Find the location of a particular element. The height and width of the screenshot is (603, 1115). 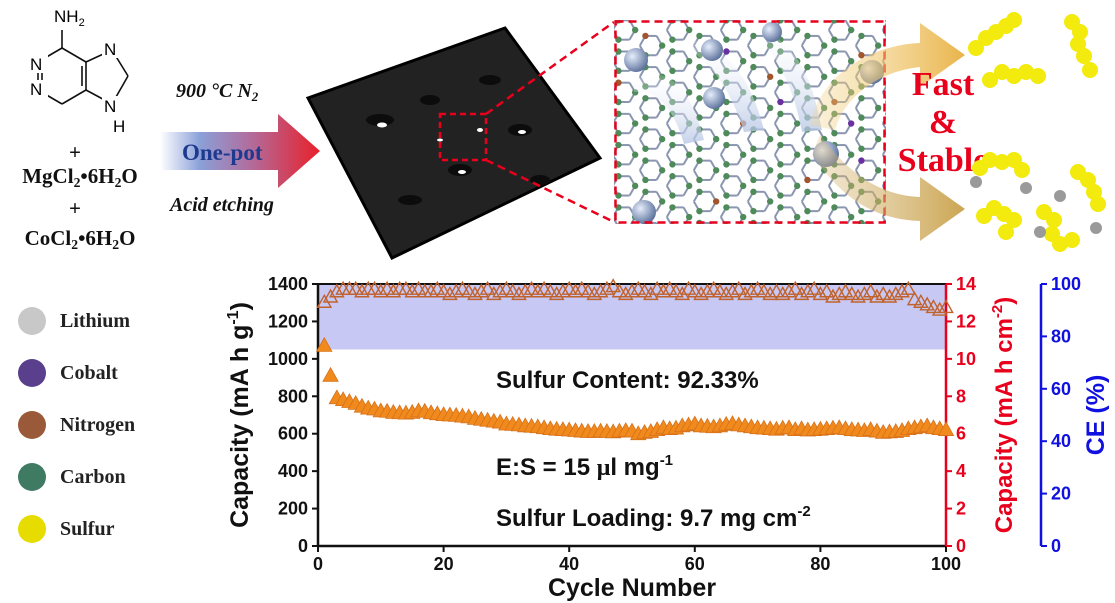

porous-carbon-sheet is located at coordinates (454, 143).